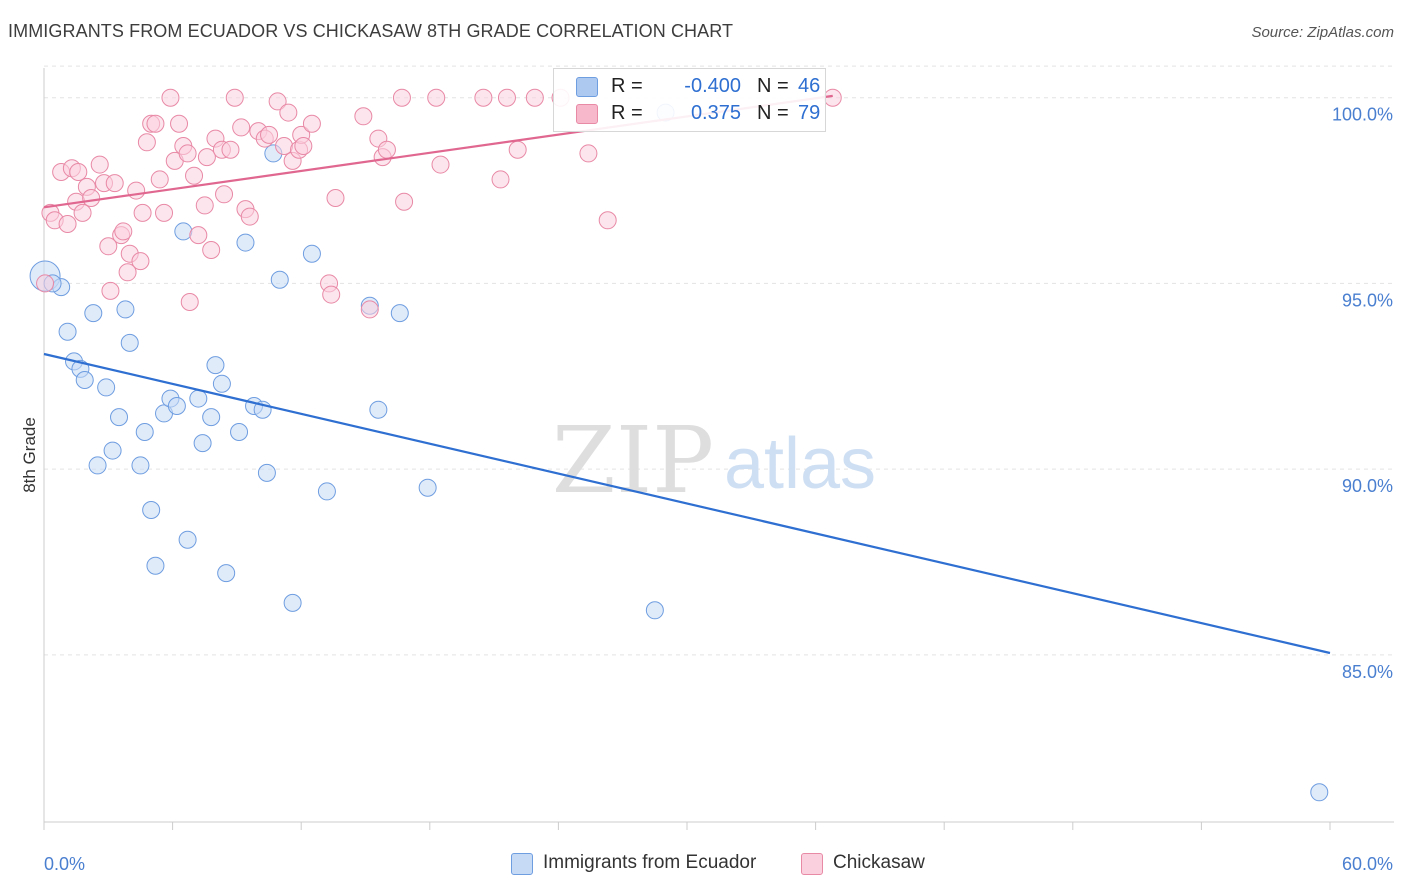 The width and height of the screenshot is (1406, 892). Describe the element at coordinates (1367, 672) in the screenshot. I see `y-tick-label: 85.0%` at that location.